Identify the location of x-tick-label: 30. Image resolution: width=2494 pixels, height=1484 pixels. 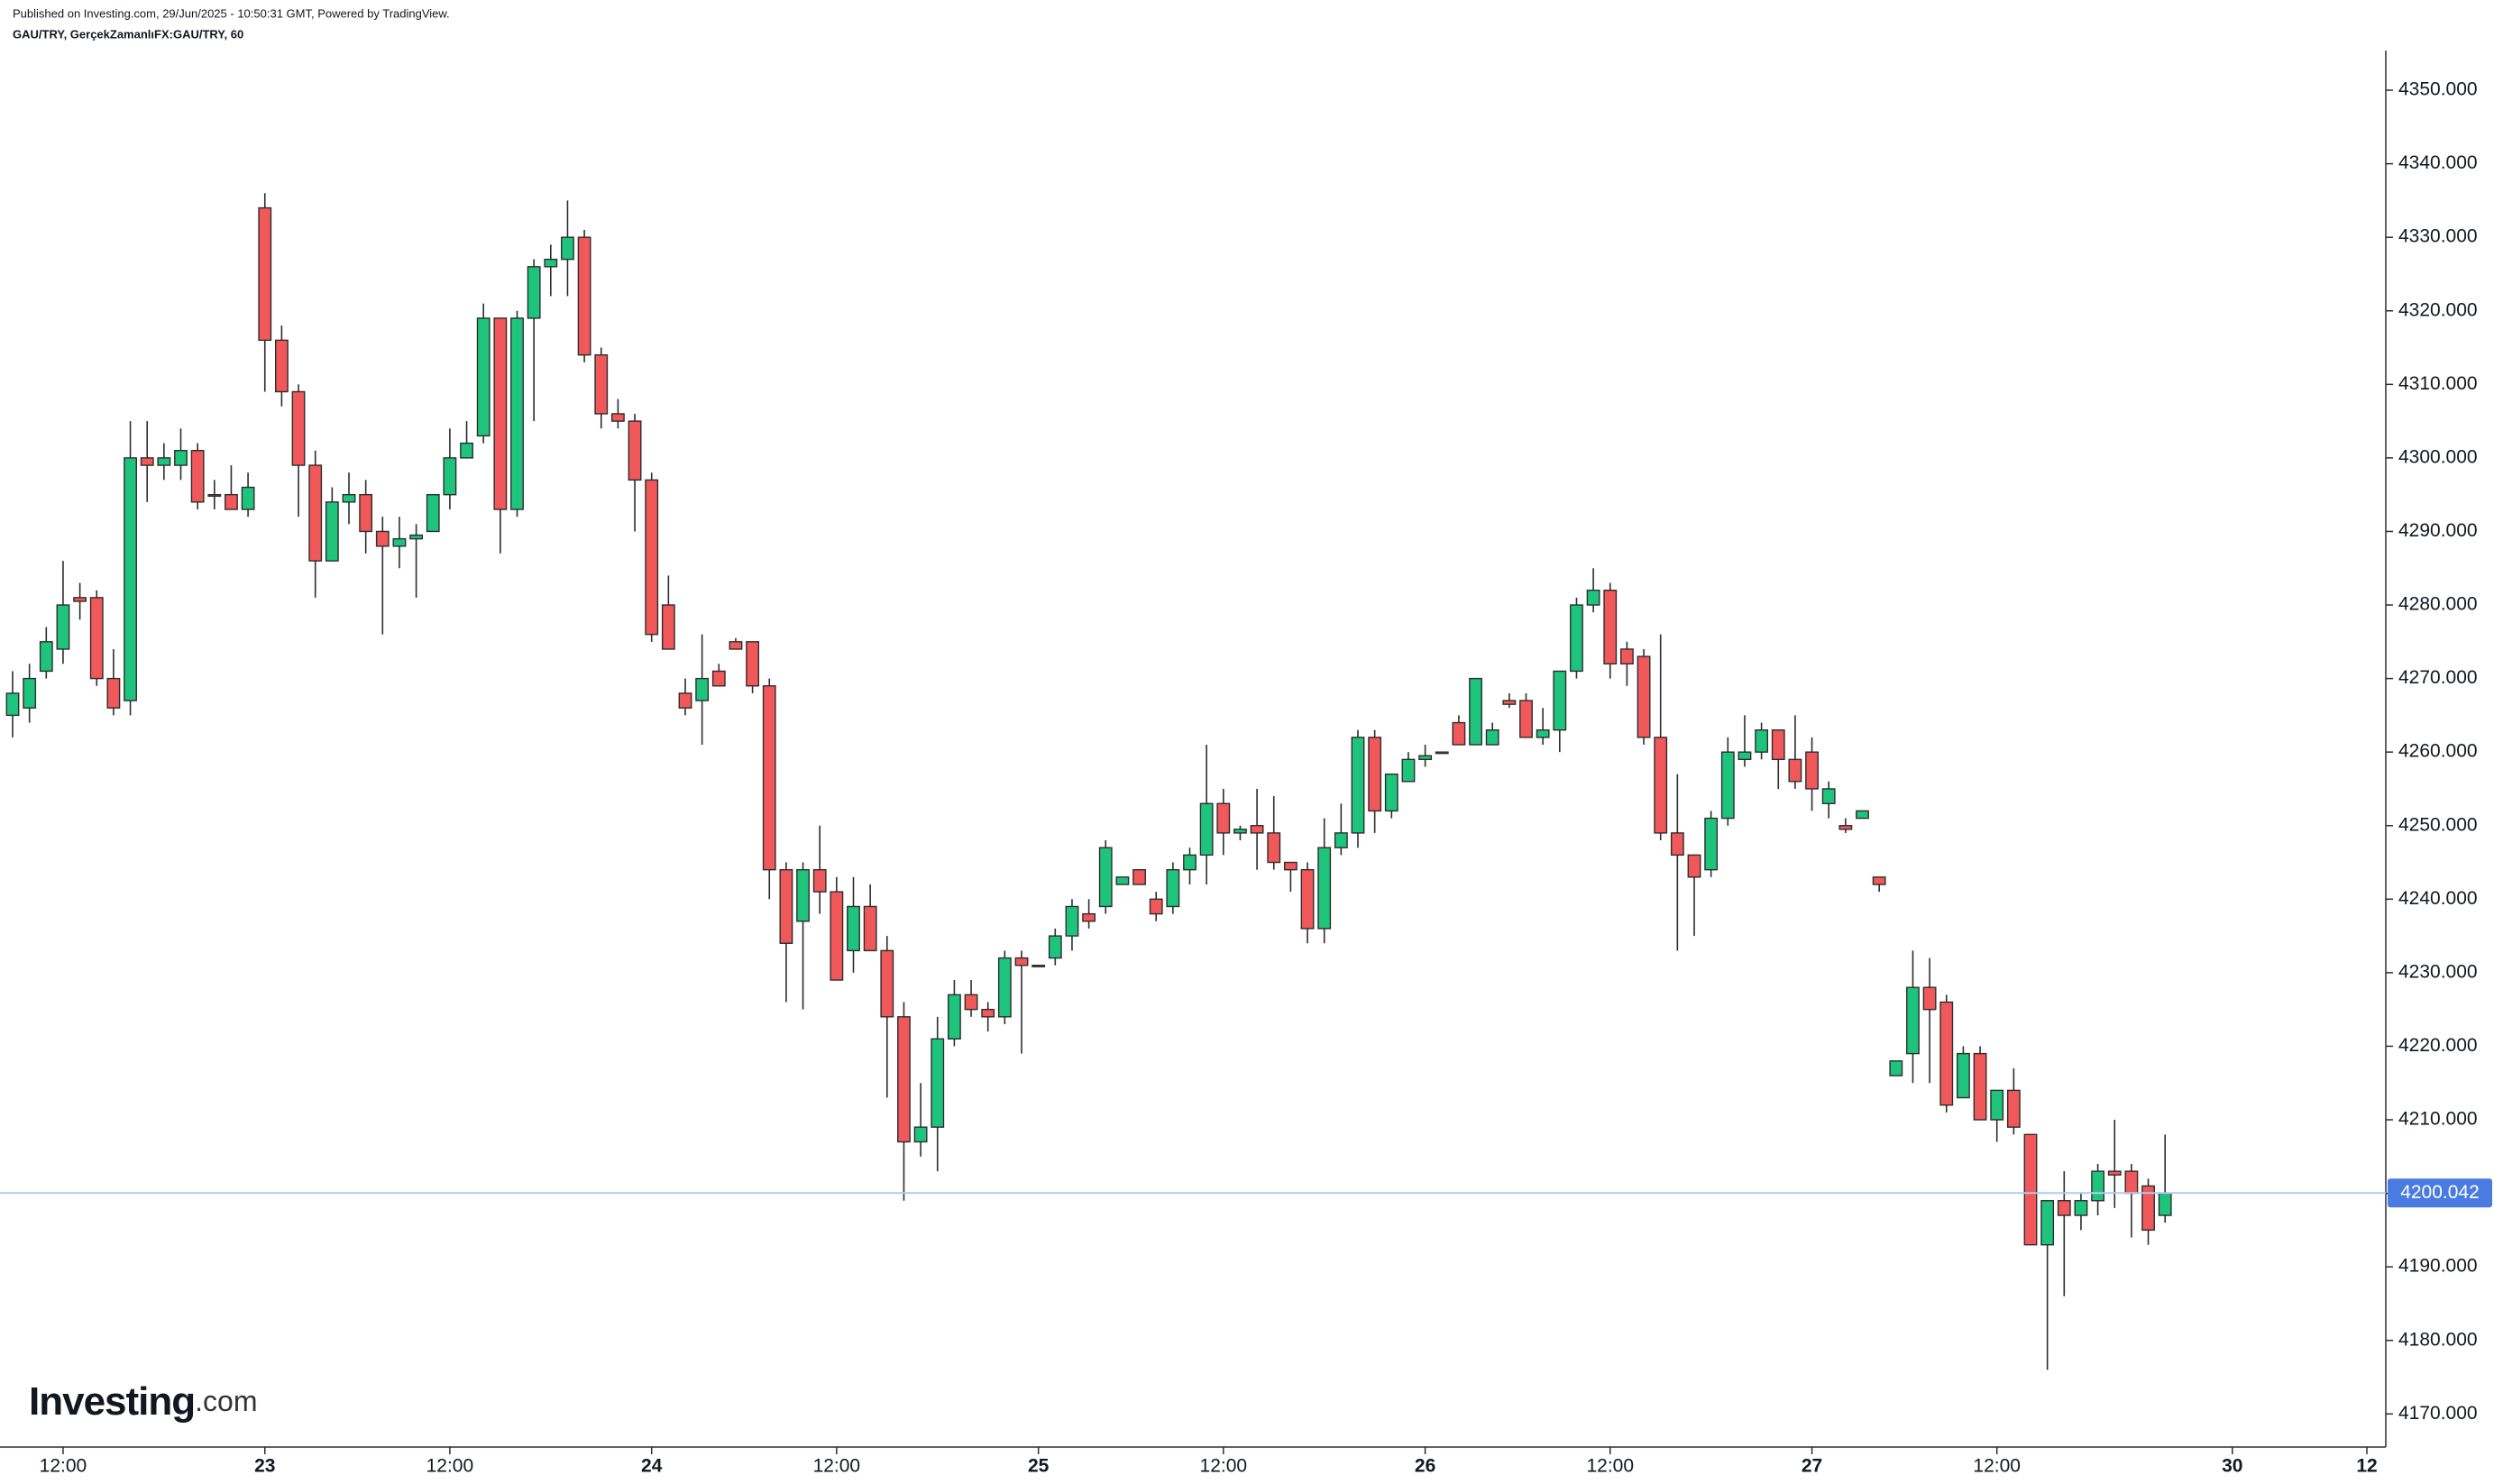
(2232, 1466).